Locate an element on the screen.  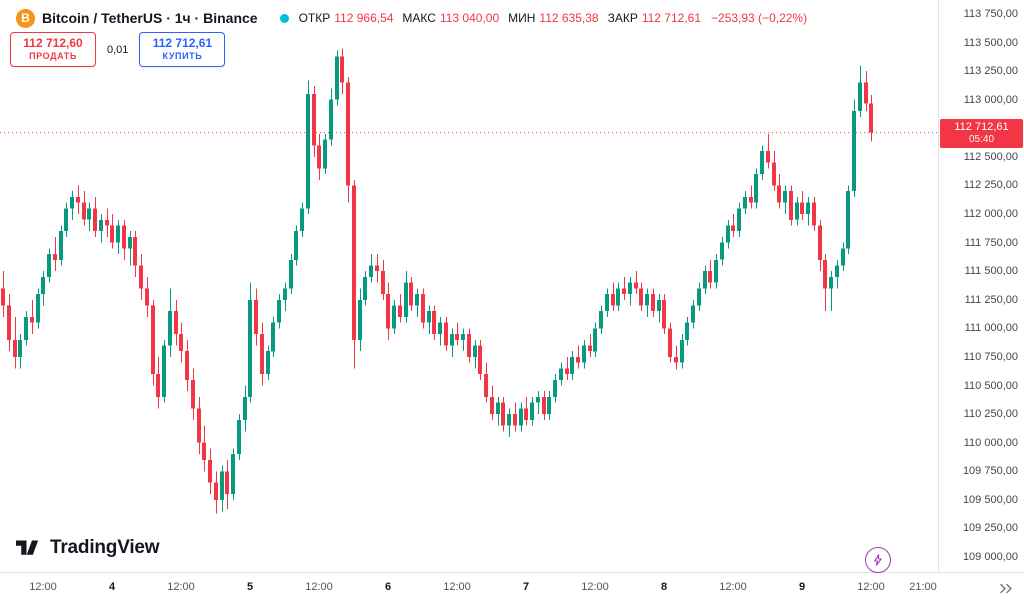
close-label: ЗАКР is located at coordinates (622, 18).